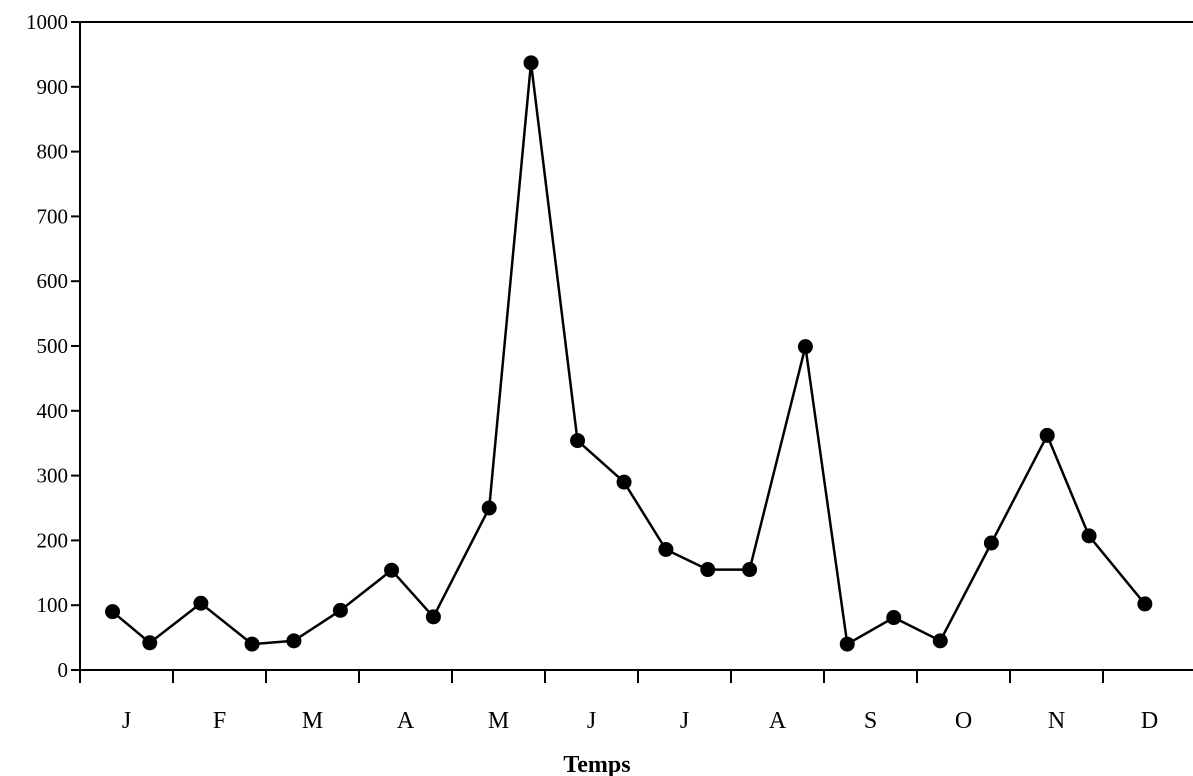 The width and height of the screenshot is (1193, 776). What do you see at coordinates (53, 605) in the screenshot?
I see `y-tick-label: 100` at bounding box center [53, 605].